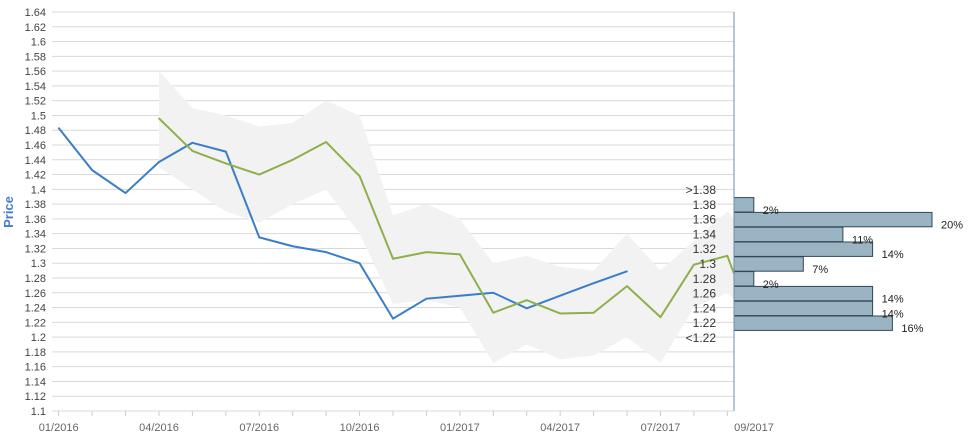  I want to click on y-tick-label: 1.6, so click(38, 43).